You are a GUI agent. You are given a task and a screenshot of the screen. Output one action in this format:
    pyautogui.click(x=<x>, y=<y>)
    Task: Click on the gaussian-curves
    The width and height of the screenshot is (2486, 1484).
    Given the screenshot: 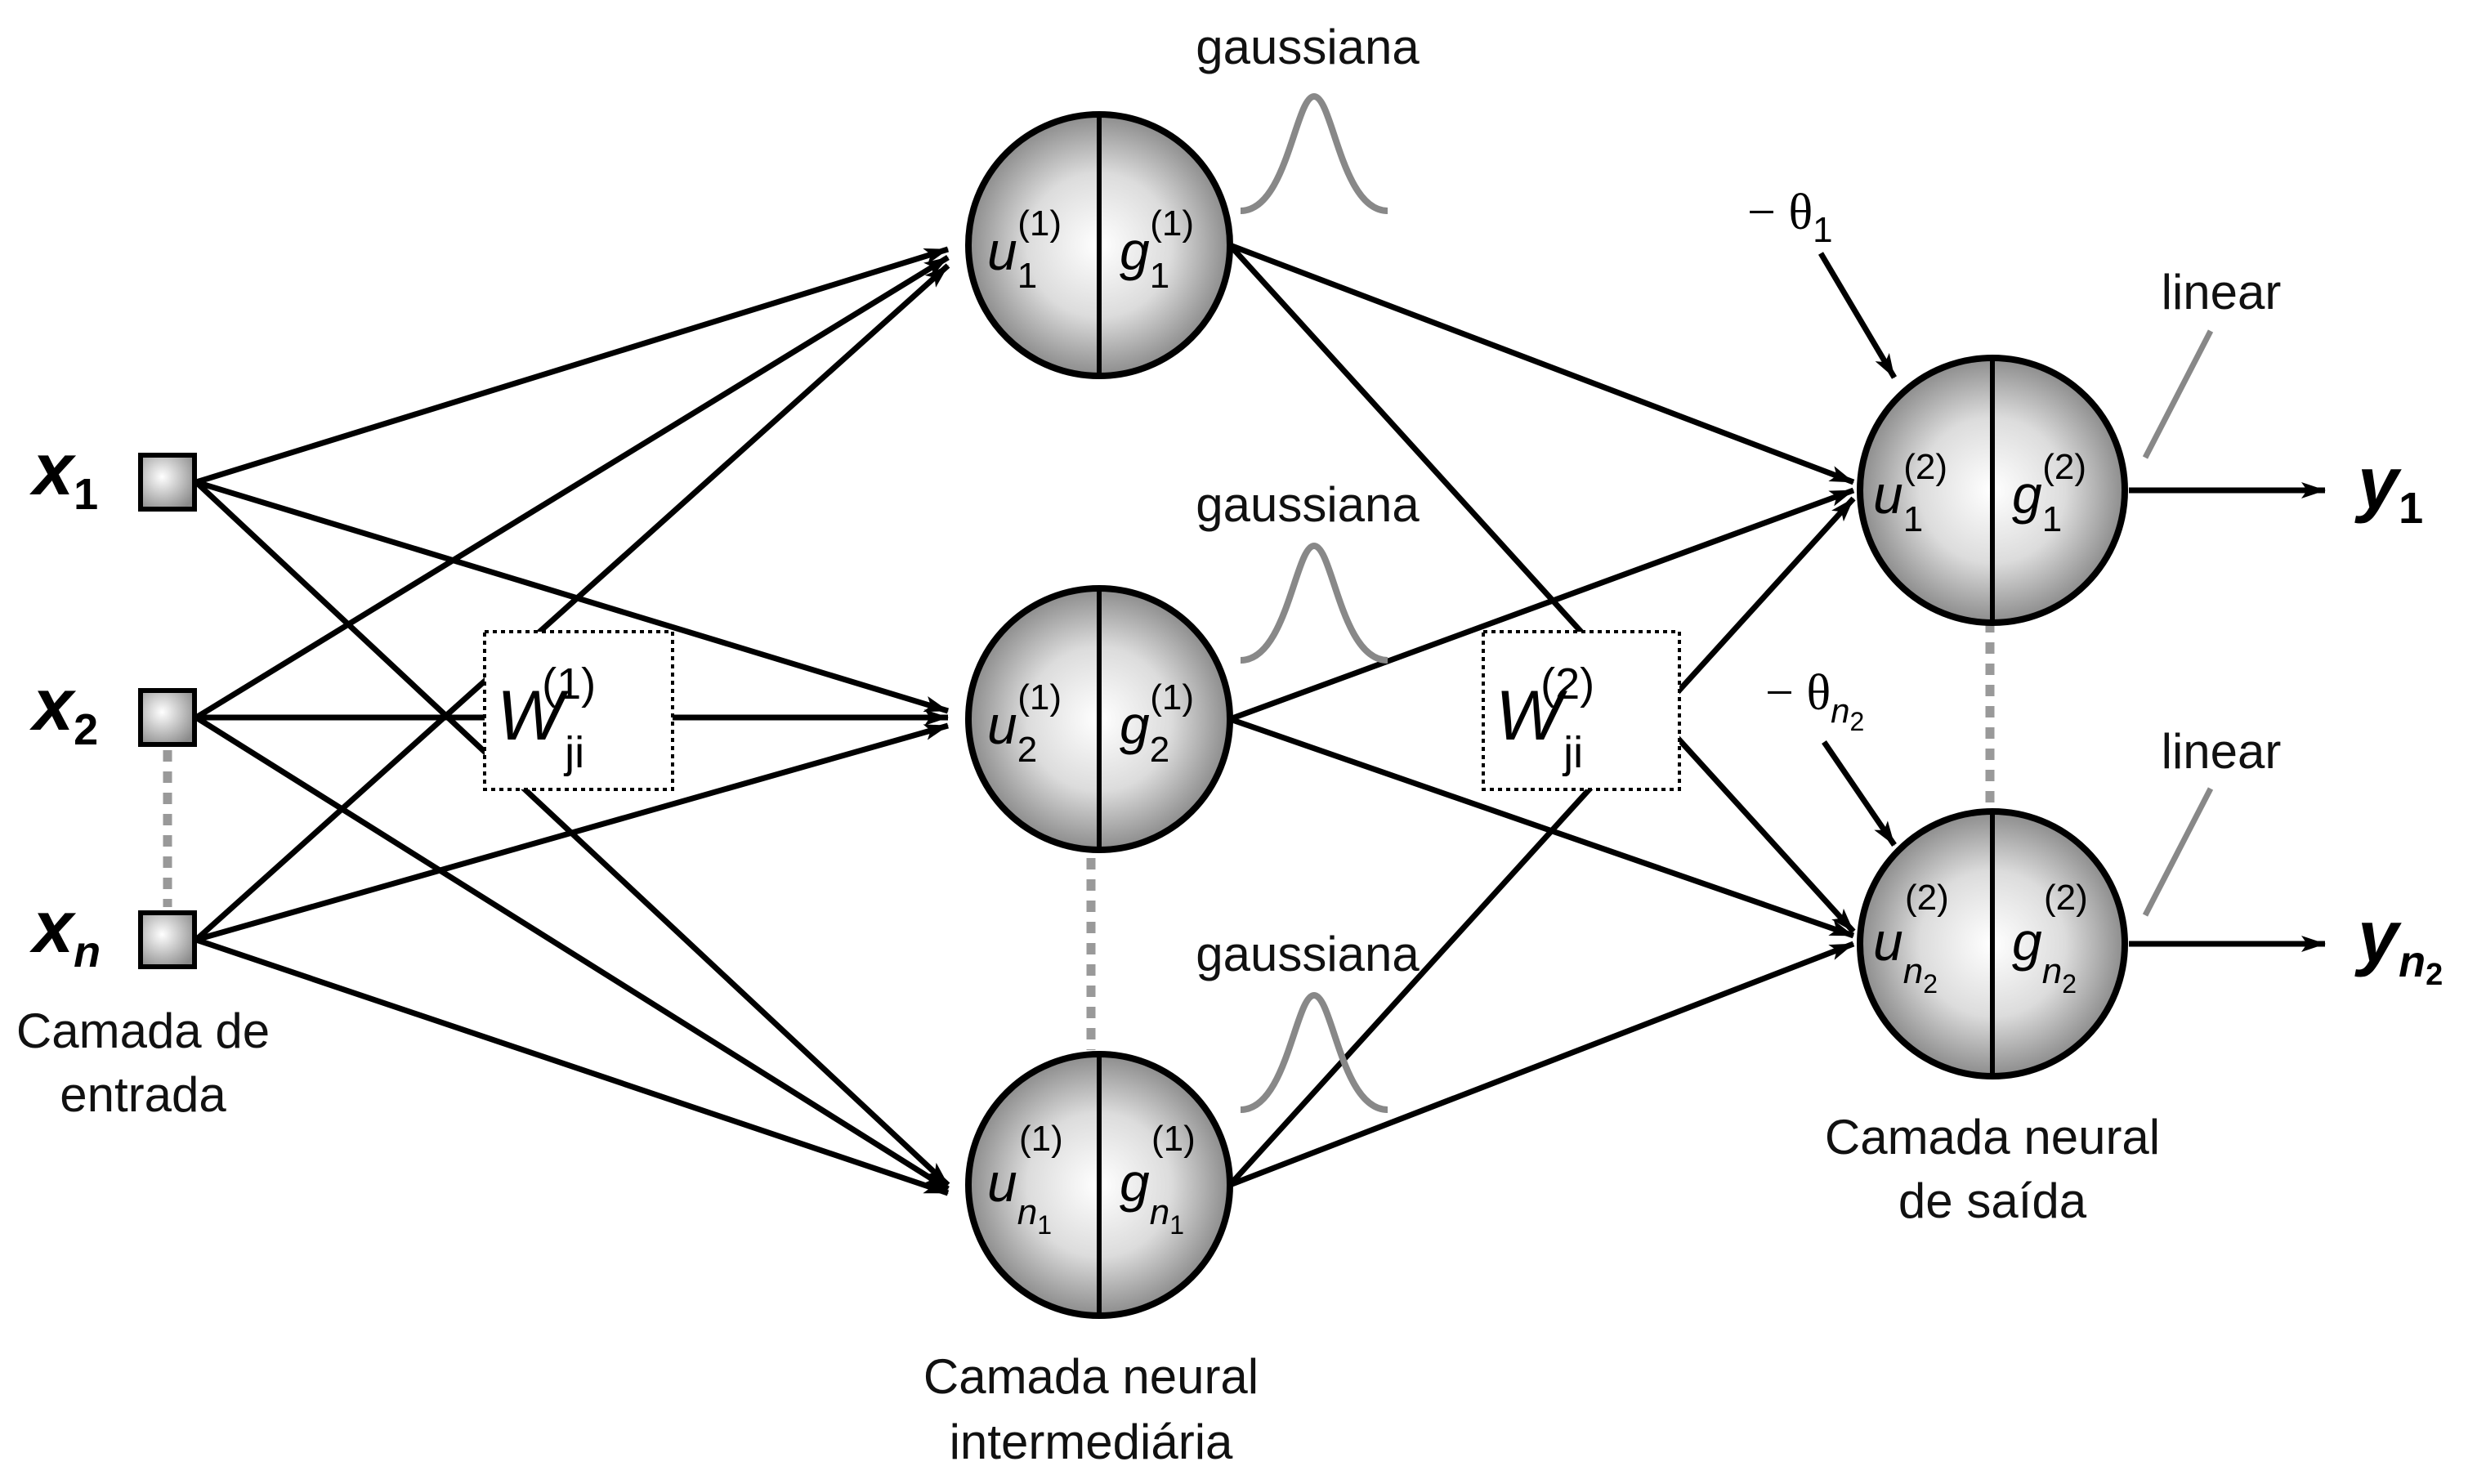 What is the action you would take?
    pyautogui.click(x=1314, y=602)
    